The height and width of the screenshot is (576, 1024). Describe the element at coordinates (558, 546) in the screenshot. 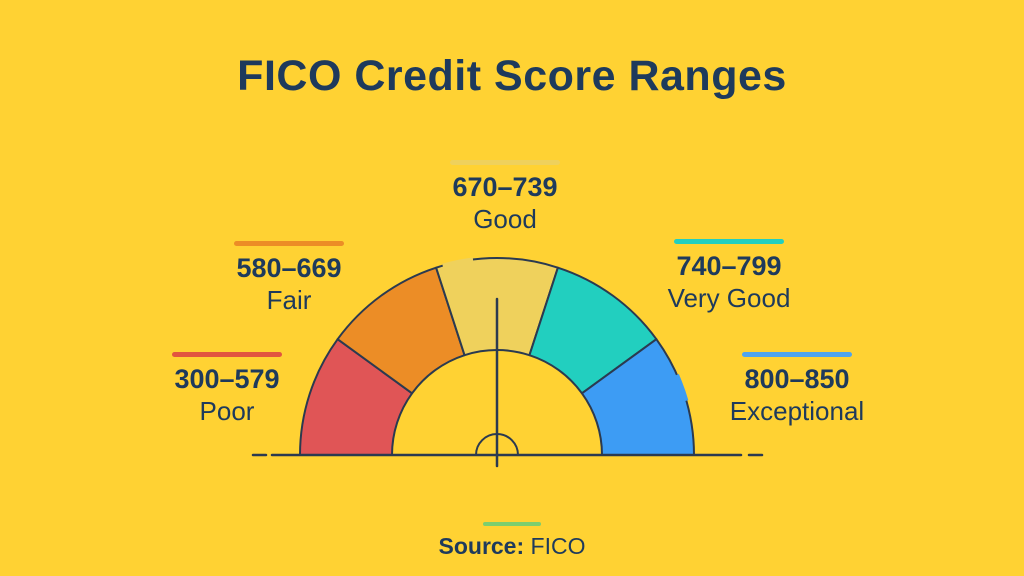

I see `source-value: FICO` at that location.